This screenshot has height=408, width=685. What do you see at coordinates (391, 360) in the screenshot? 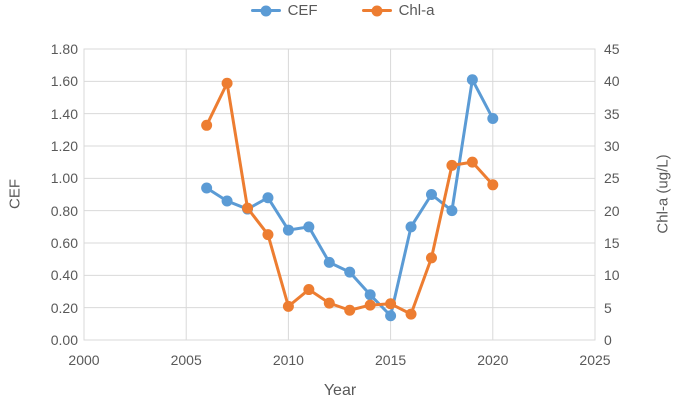
I see `x-axis-tick-label: 2015` at bounding box center [391, 360].